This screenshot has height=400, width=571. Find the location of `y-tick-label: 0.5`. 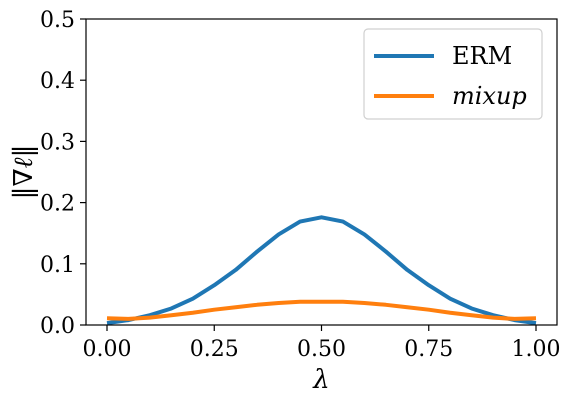

y-tick-label: 0.5 is located at coordinates (57, 20).